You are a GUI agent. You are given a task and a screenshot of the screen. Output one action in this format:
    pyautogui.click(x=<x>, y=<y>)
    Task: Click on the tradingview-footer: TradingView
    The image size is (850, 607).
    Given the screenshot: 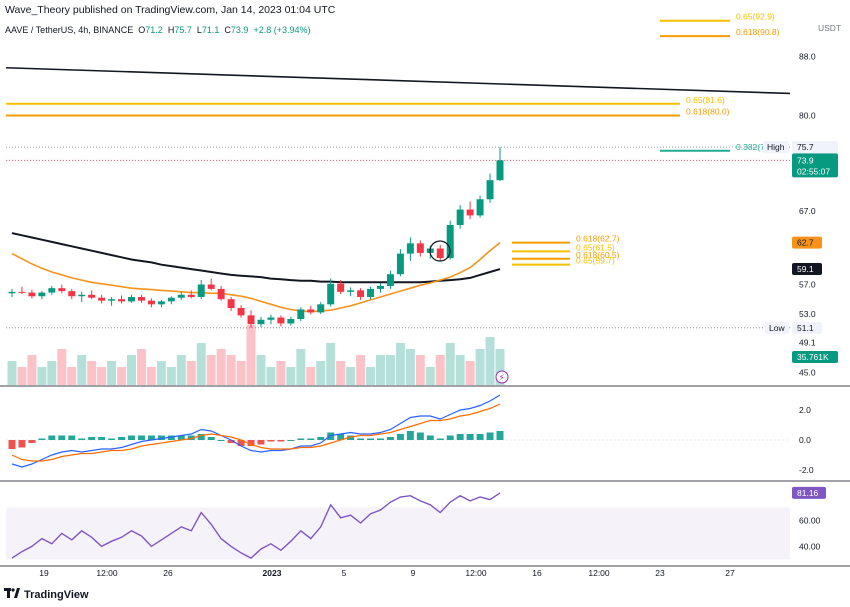 What is the action you would take?
    pyautogui.click(x=46, y=594)
    